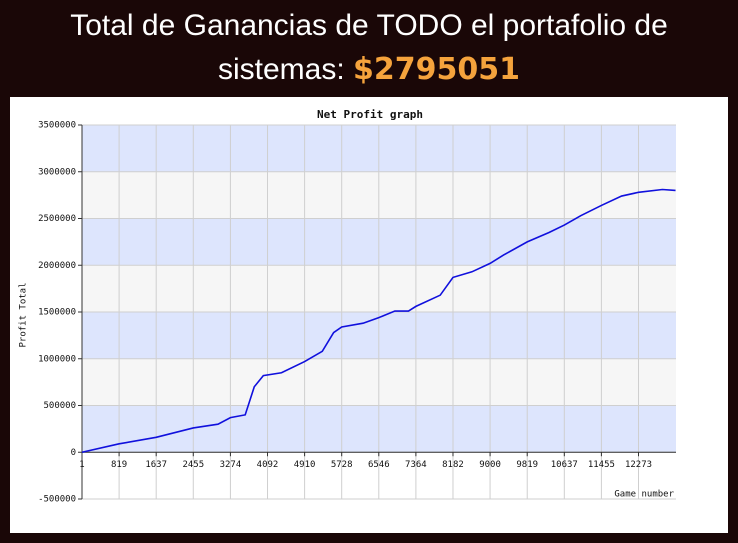 Image resolution: width=738 pixels, height=543 pixels. Describe the element at coordinates (305, 465) in the screenshot. I see `x-tick-label: 4910` at that location.